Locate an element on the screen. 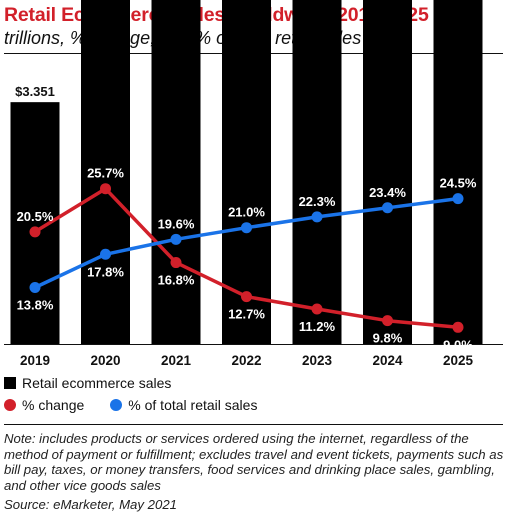 The height and width of the screenshot is (518, 509). change-value-label: 11.2% is located at coordinates (317, 326).